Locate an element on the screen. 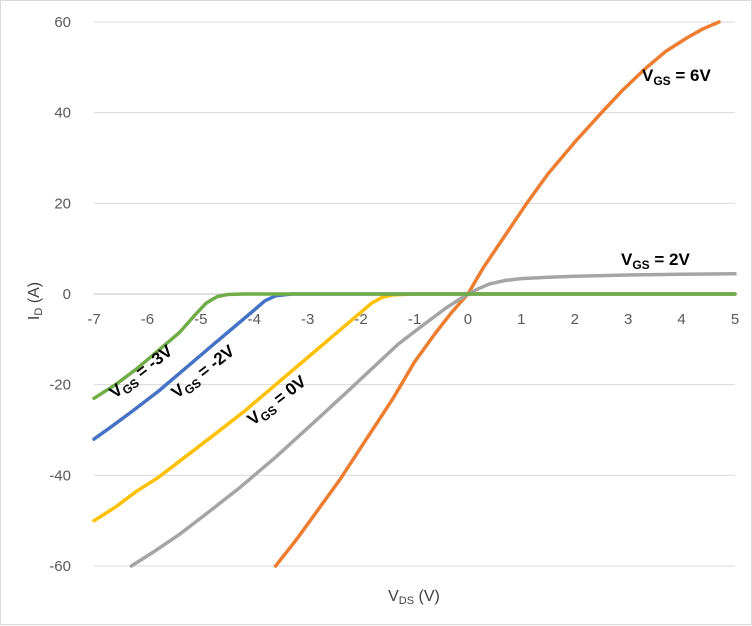 The height and width of the screenshot is (626, 752). x-tick-label-minus-2: -2 is located at coordinates (360, 319).